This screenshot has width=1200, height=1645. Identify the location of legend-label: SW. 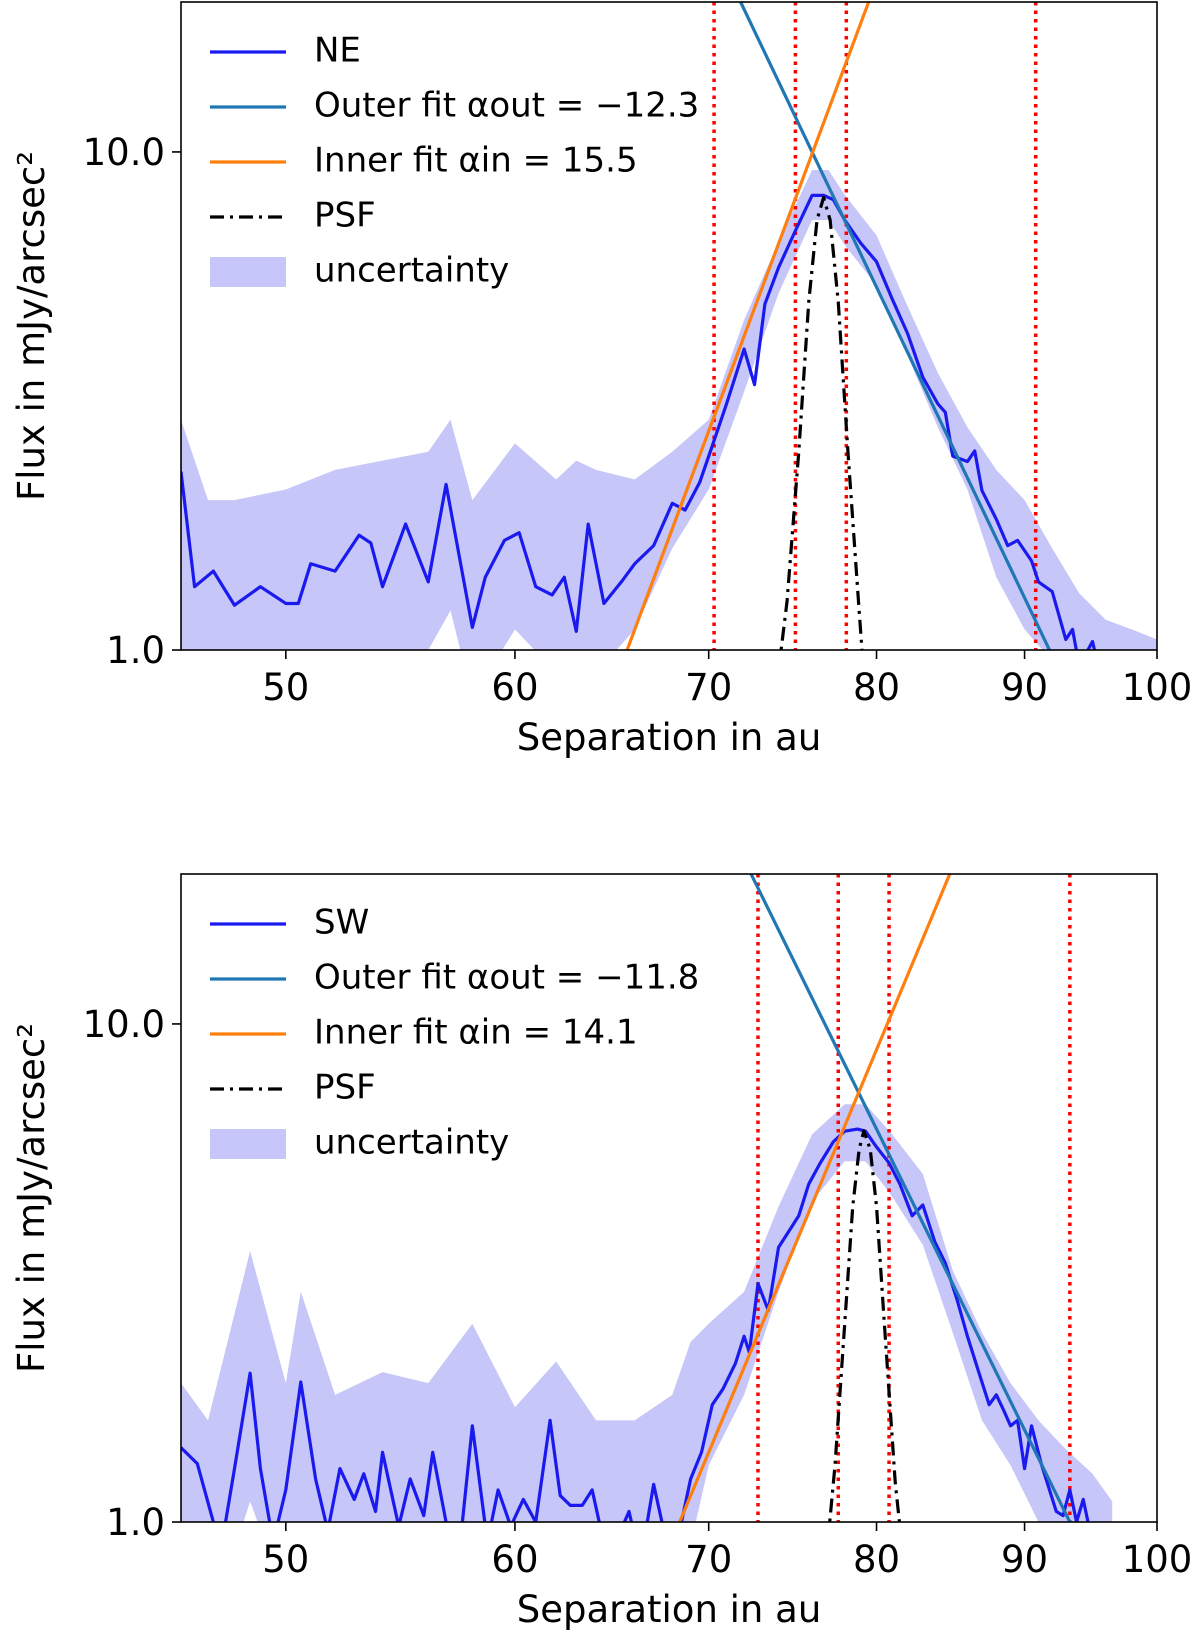
(341, 923).